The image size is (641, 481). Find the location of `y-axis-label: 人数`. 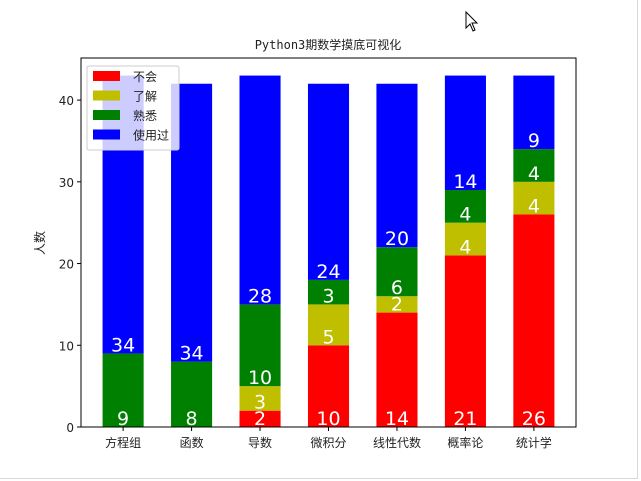

y-axis-label: 人数 is located at coordinates (39, 243).